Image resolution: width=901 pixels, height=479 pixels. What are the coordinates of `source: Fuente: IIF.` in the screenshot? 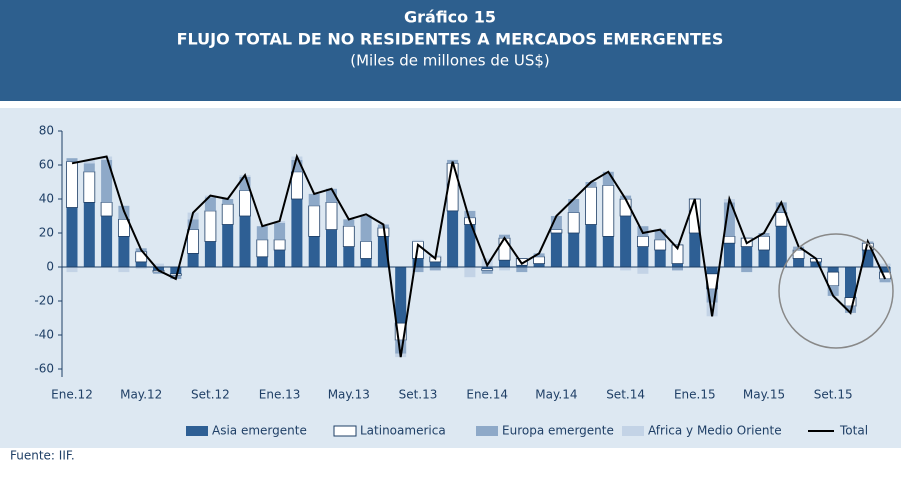 It's located at (42, 456).